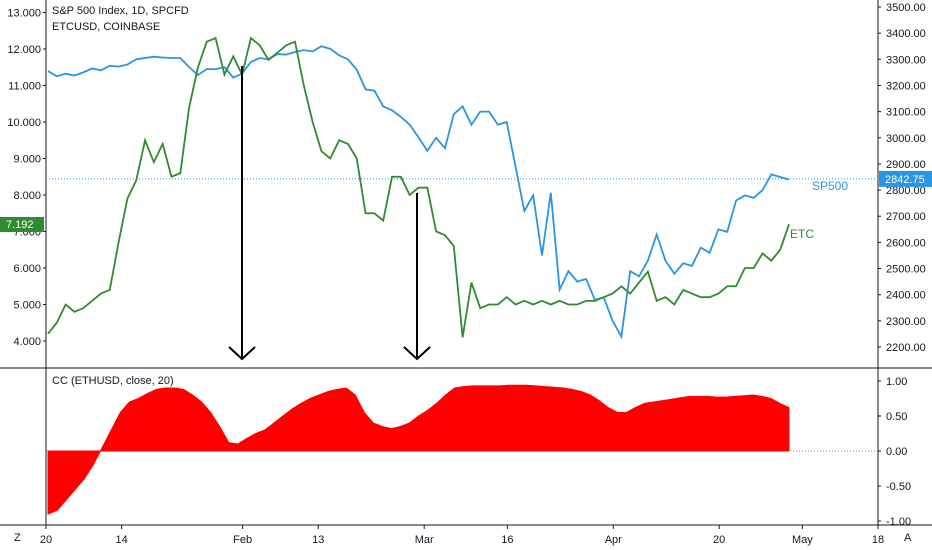  I want to click on cc-tick-label: -0.50, so click(898, 487).